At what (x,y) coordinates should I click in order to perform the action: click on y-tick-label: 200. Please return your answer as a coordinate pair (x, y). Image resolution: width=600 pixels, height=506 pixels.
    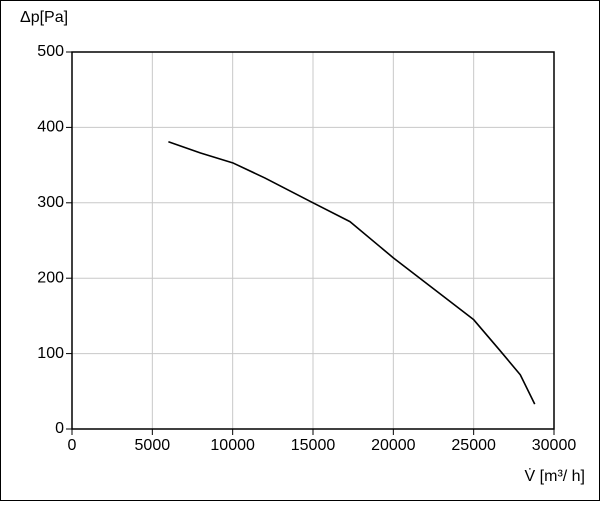
    Looking at the image, I should click on (50, 277).